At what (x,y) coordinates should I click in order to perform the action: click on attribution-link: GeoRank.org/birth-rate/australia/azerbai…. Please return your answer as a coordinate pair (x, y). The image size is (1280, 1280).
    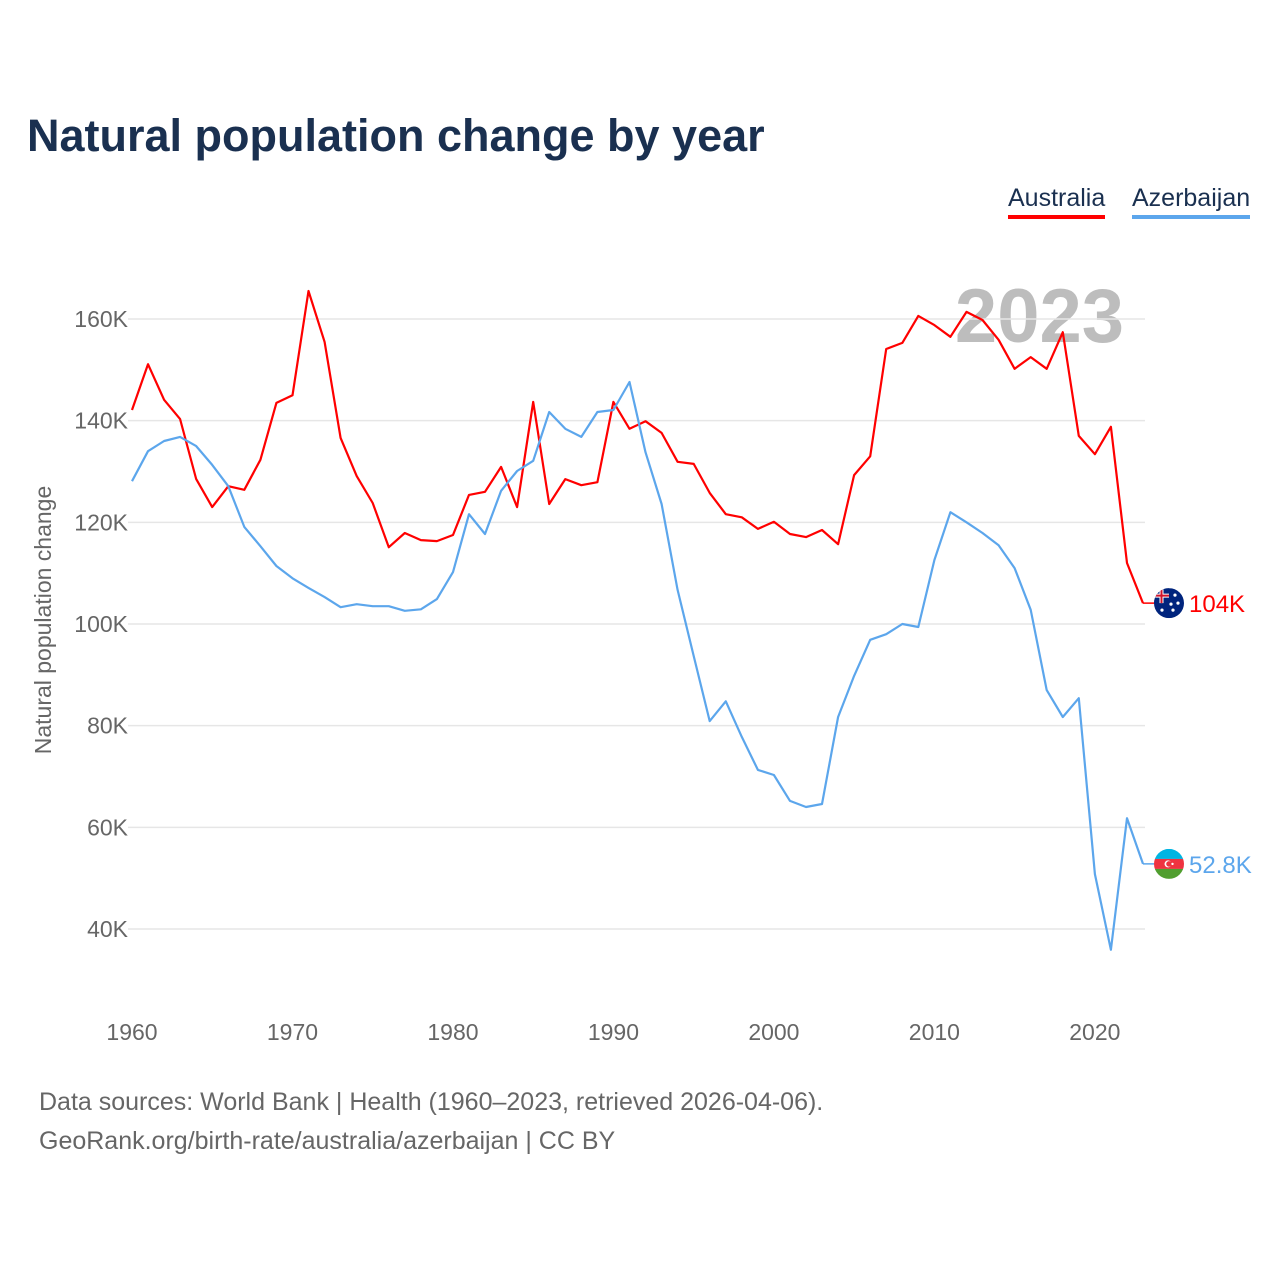
    Looking at the image, I should click on (327, 1141).